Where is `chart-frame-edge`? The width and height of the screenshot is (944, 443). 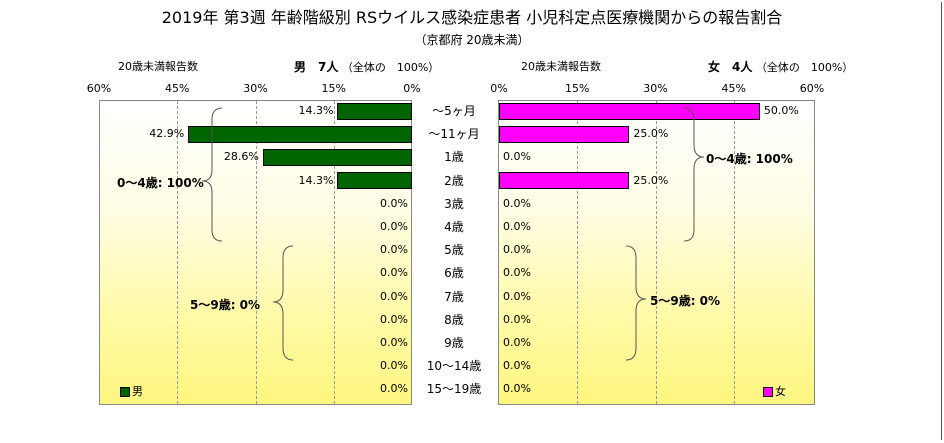
chart-frame-edge is located at coordinates (941, 221).